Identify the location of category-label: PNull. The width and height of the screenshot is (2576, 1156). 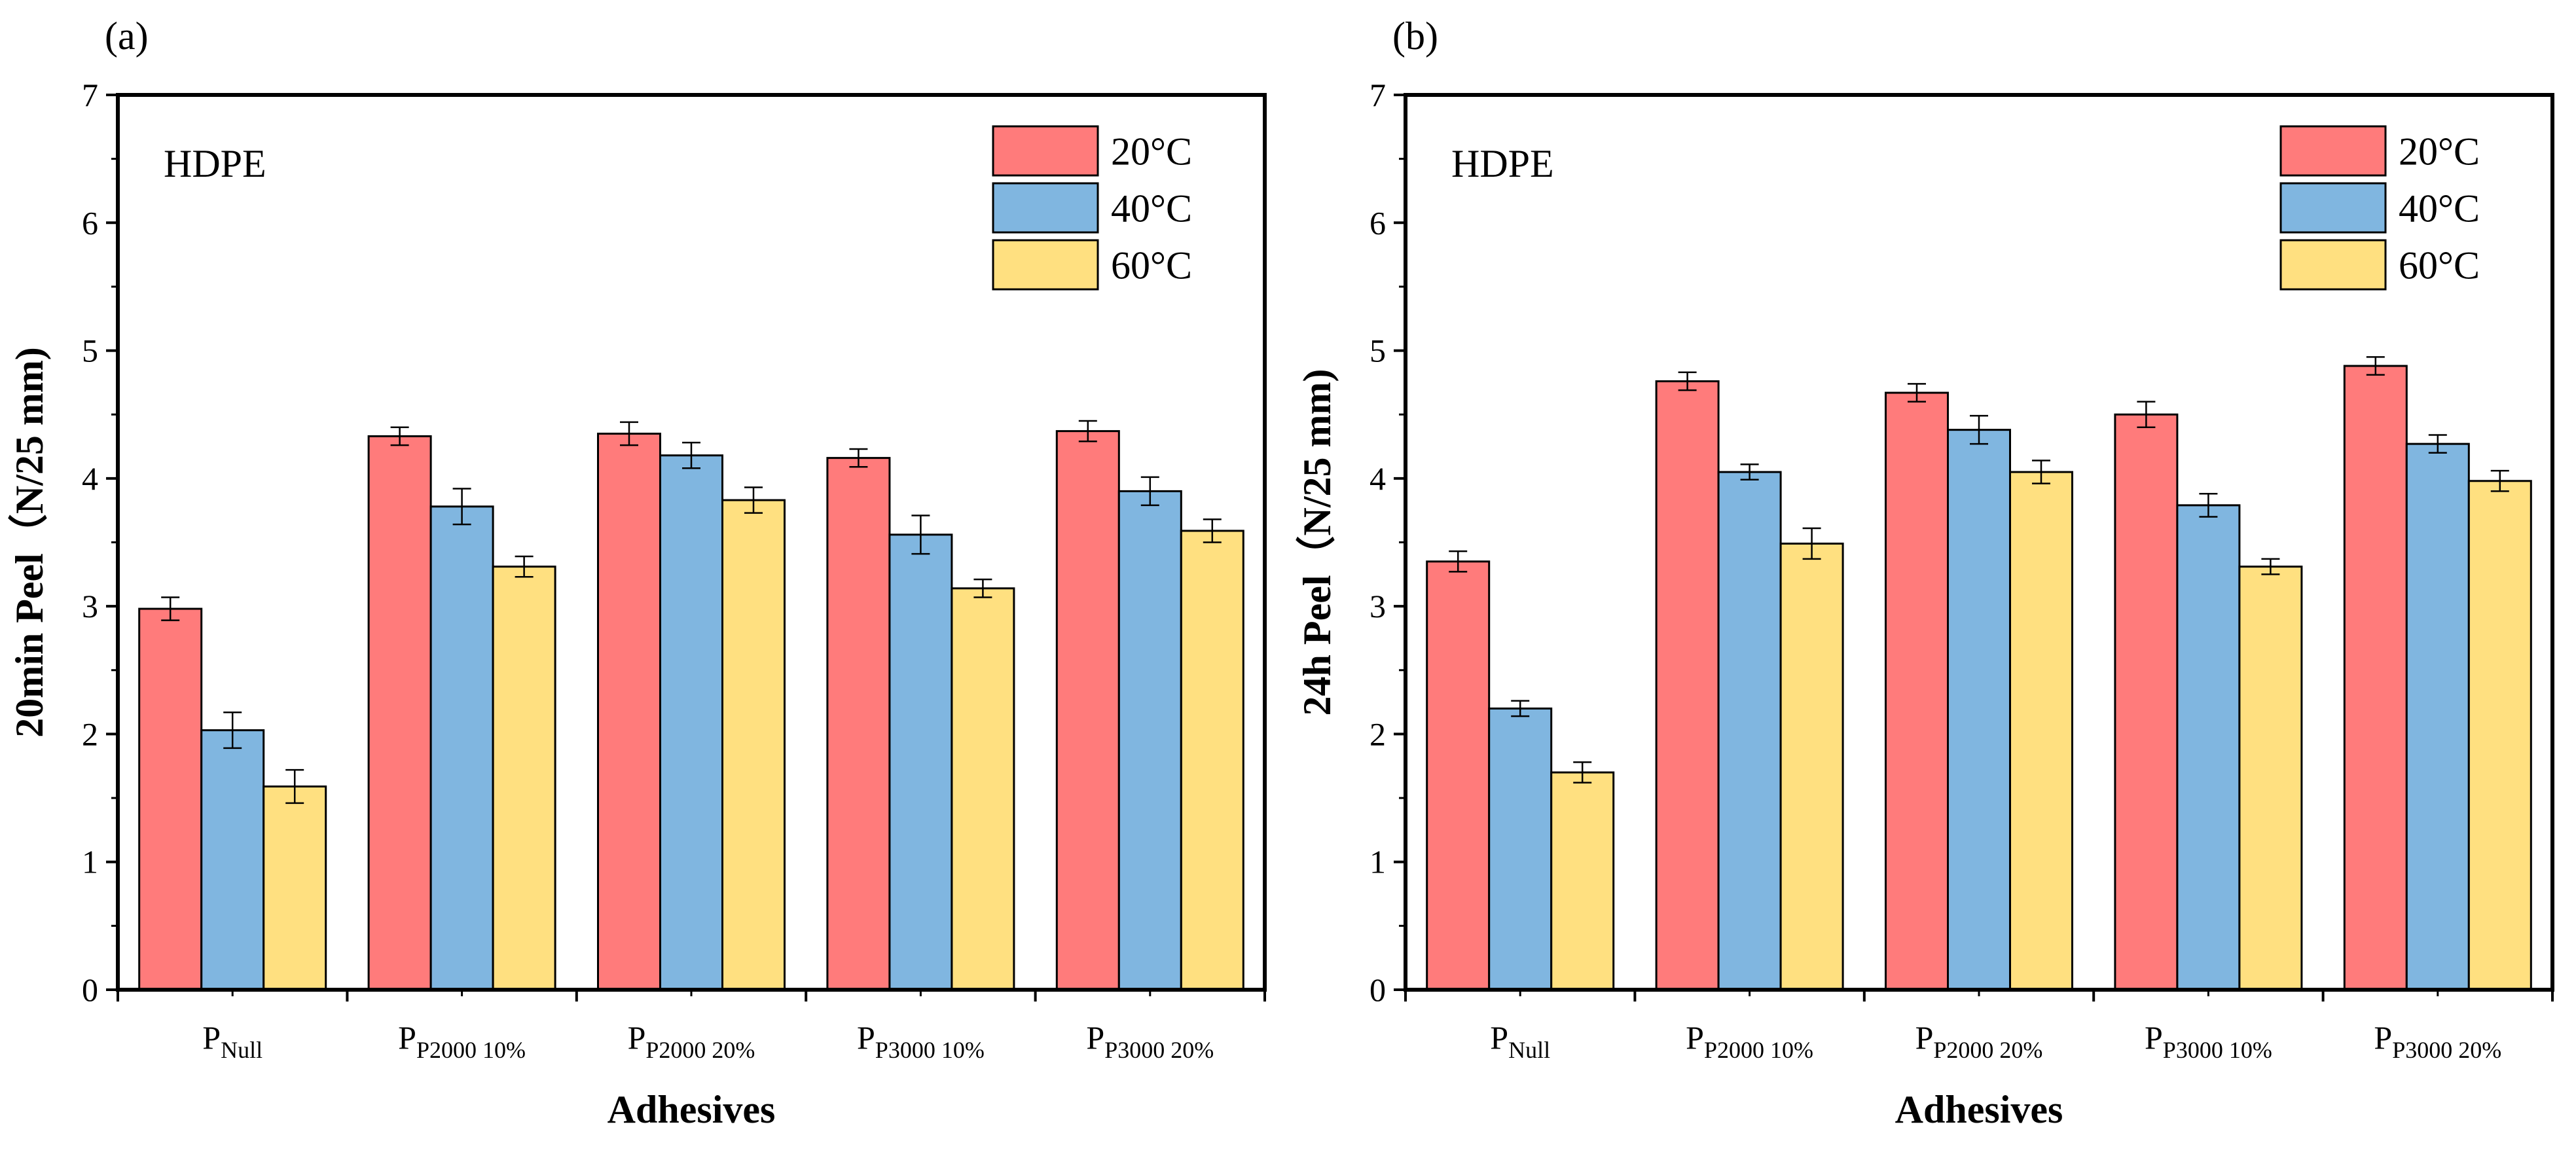
(1520, 1041).